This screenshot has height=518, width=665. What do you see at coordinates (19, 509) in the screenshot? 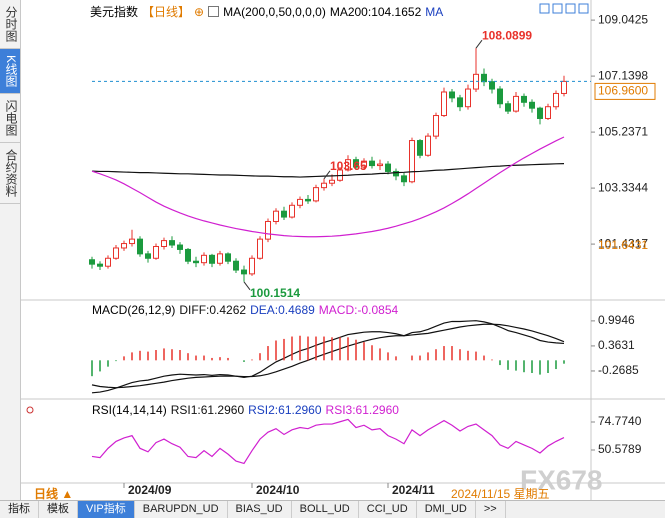
I see `bottom-tab: 指标` at bounding box center [19, 509].